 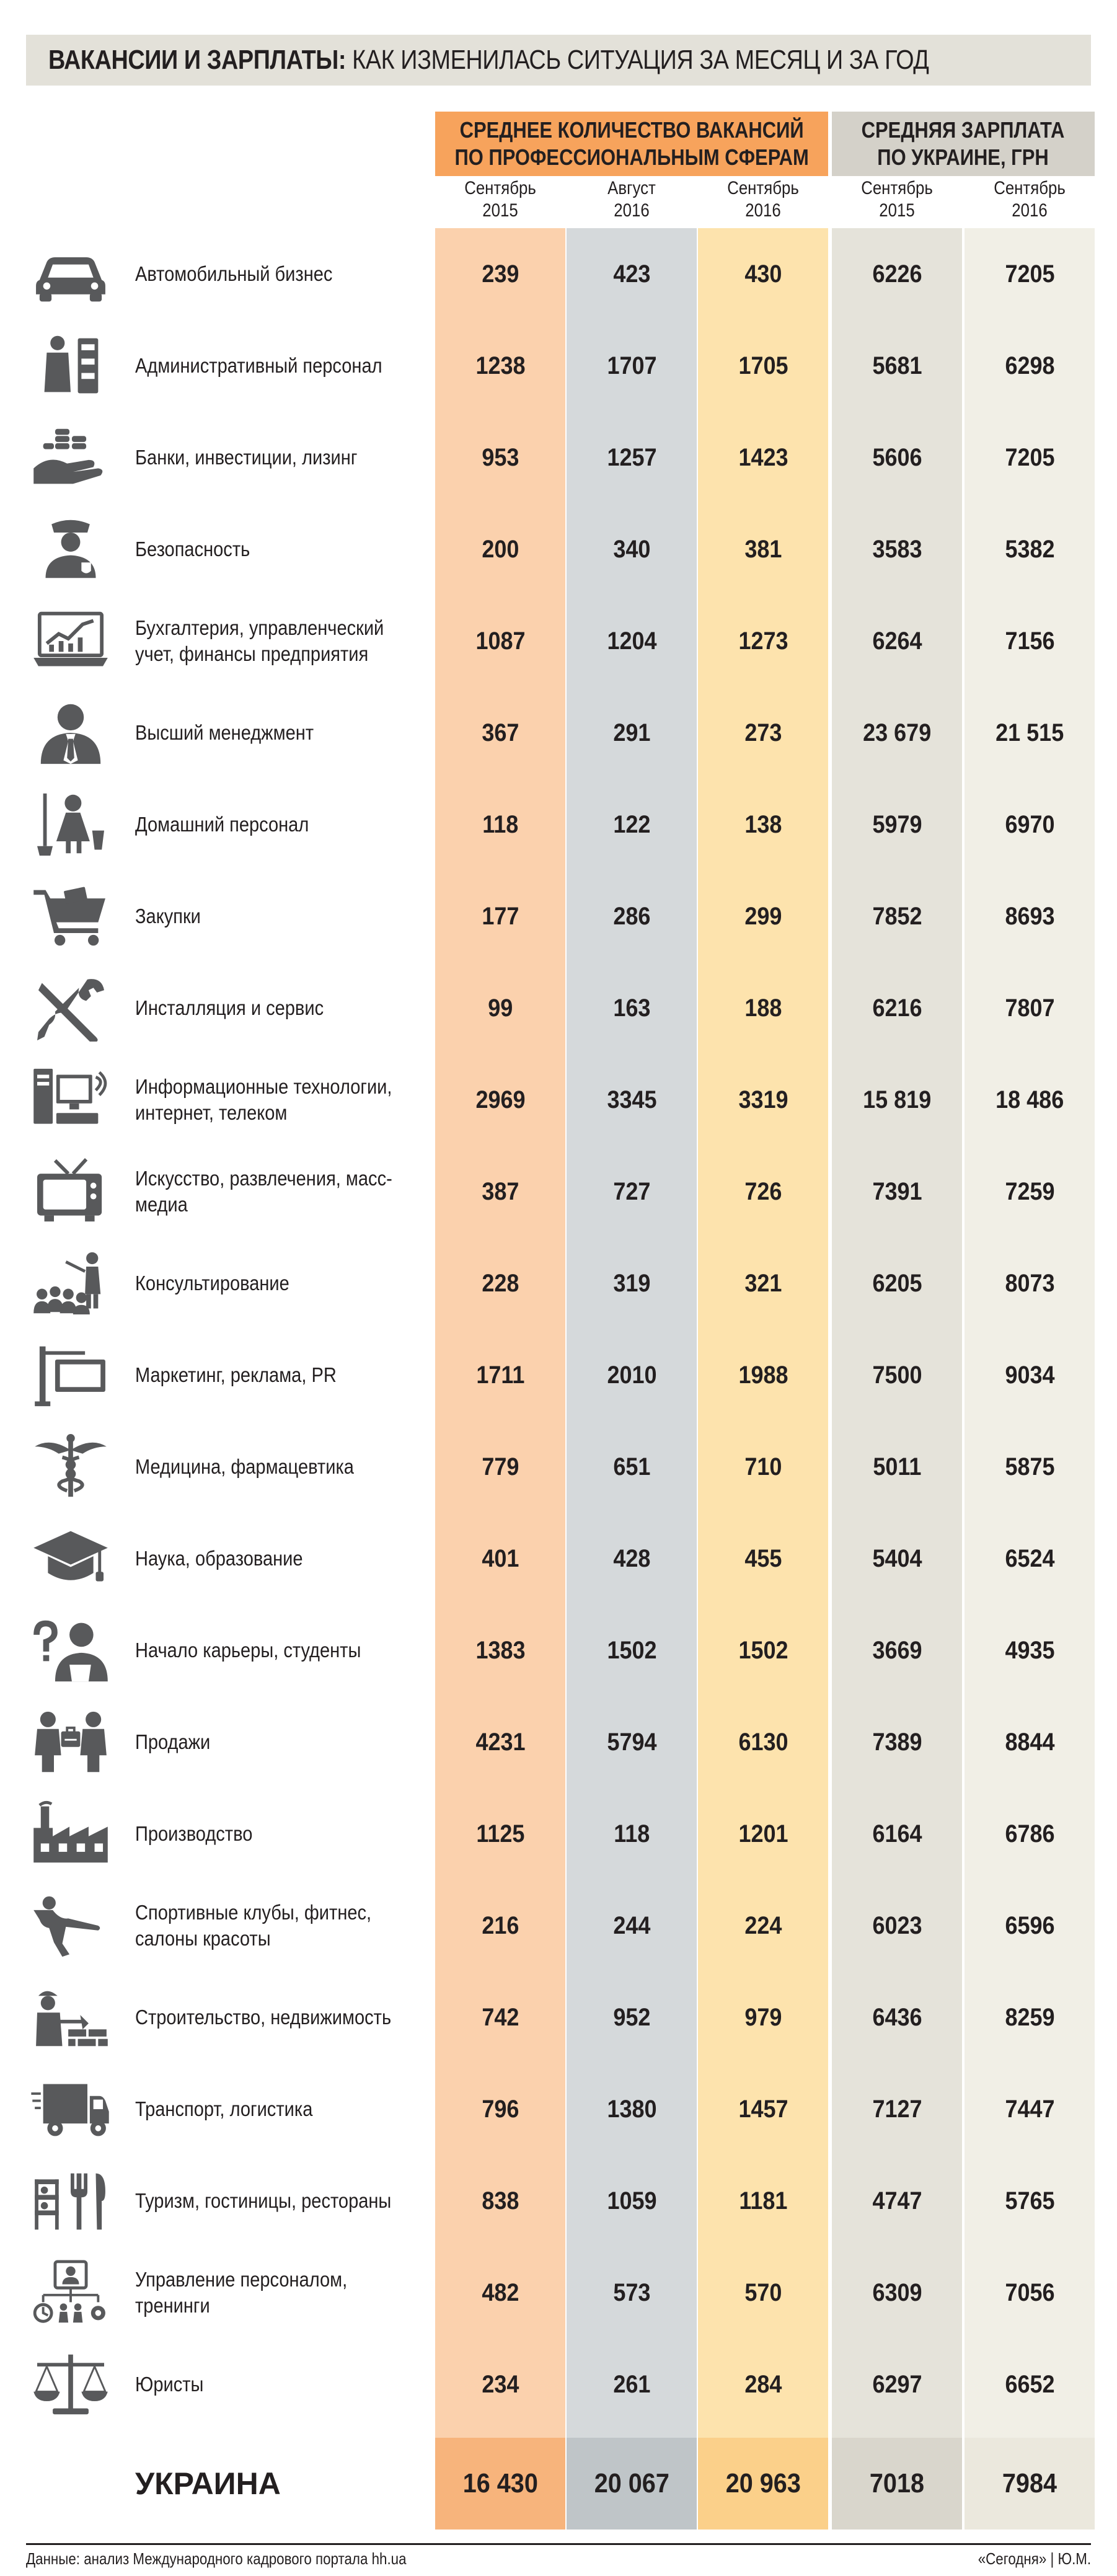 What do you see at coordinates (284, 733) in the screenshot?
I see `row-label: Высший менеджмент` at bounding box center [284, 733].